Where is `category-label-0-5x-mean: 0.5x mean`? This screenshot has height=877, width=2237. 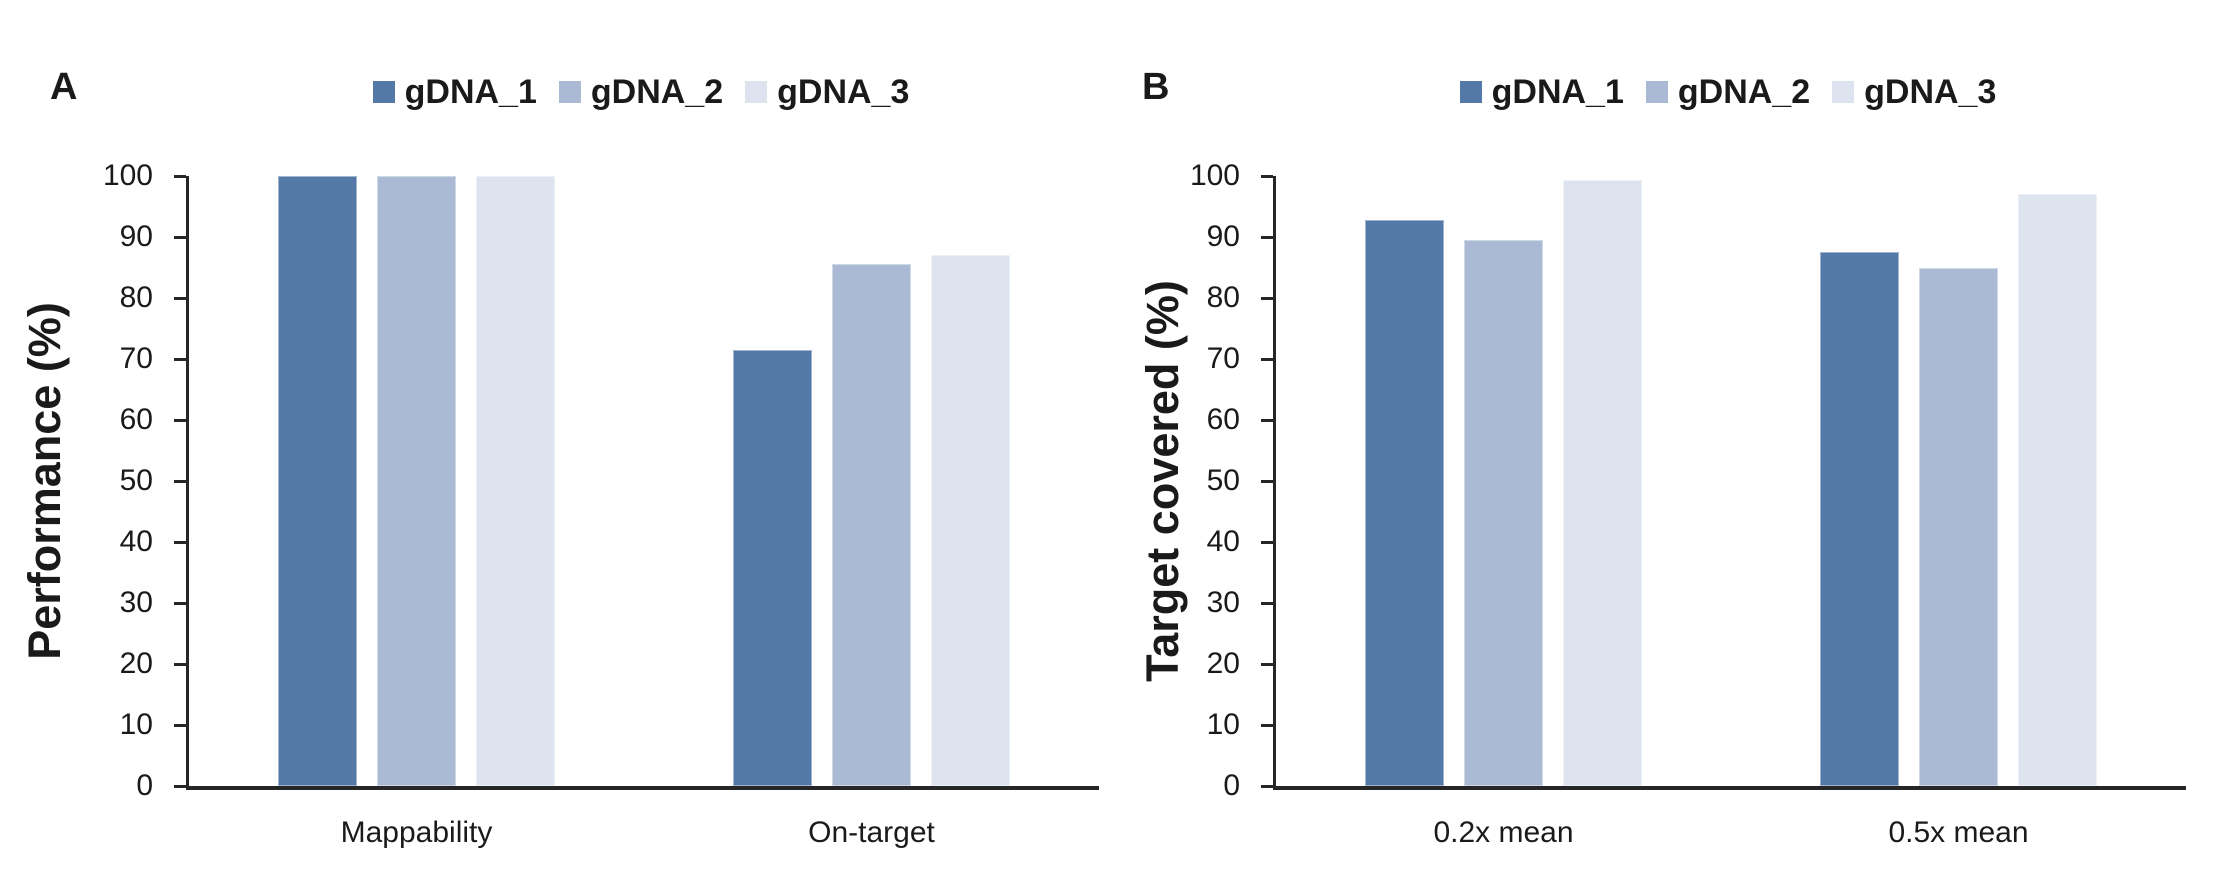
category-label-0-5x-mean: 0.5x mean is located at coordinates (1958, 832).